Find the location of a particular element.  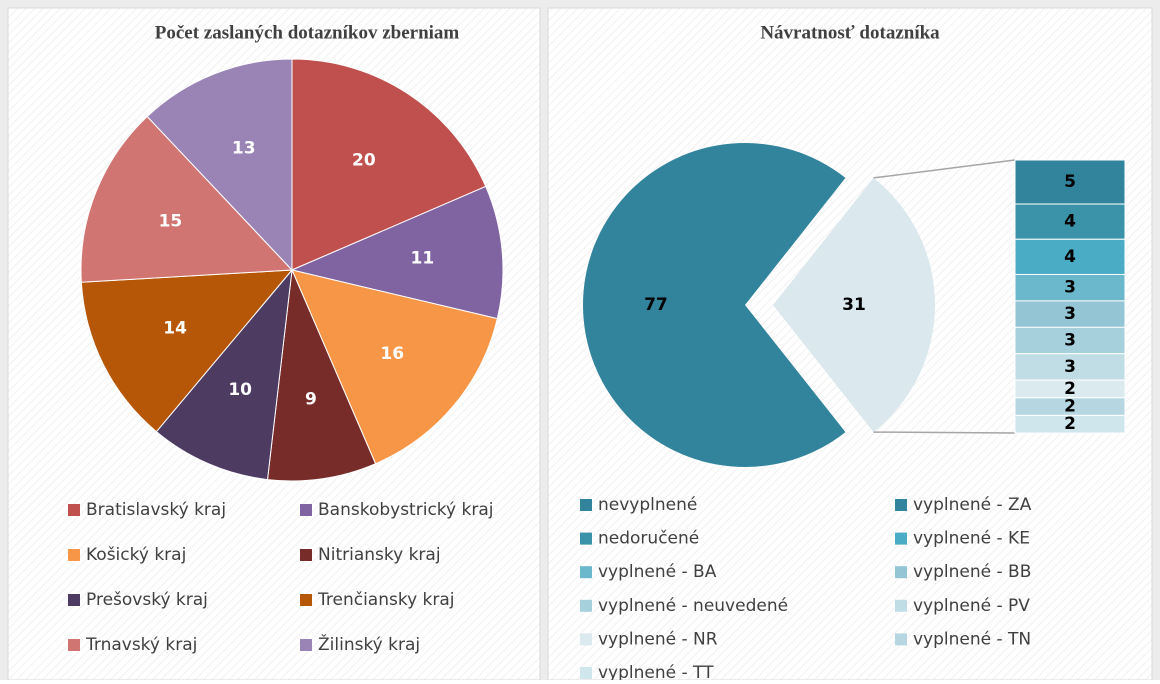

legend-label: vyplnené - KE is located at coordinates (971, 539).